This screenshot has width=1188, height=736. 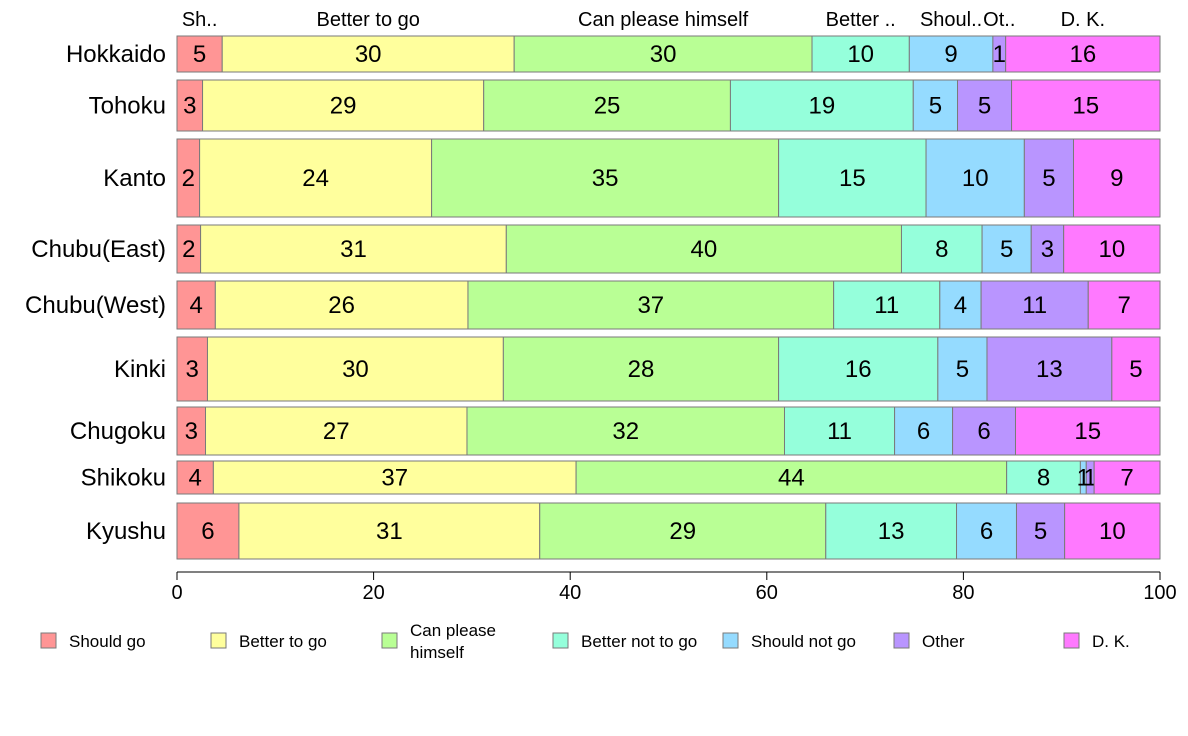 I want to click on bar-segment-shikoku-should-go, so click(x=195, y=477).